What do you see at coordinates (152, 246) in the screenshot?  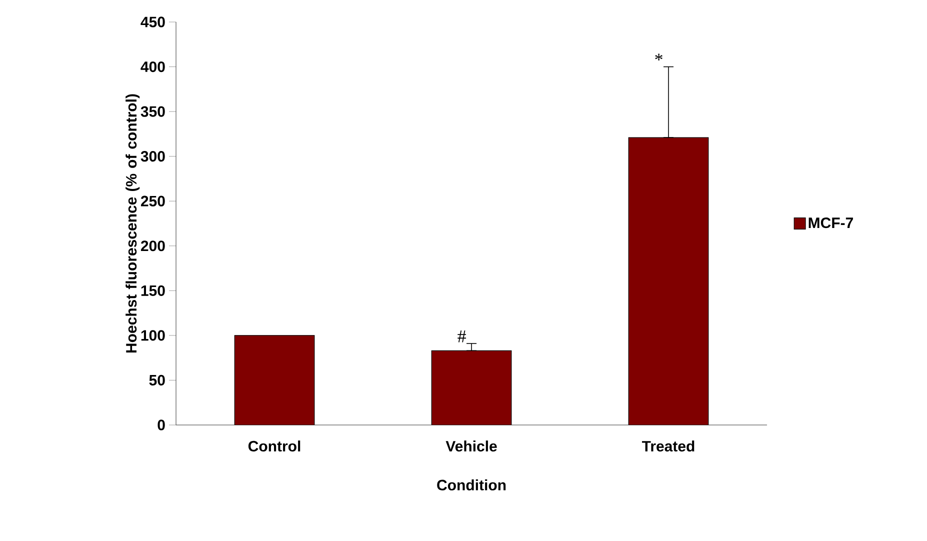 I see `y-tick-label: 200` at bounding box center [152, 246].